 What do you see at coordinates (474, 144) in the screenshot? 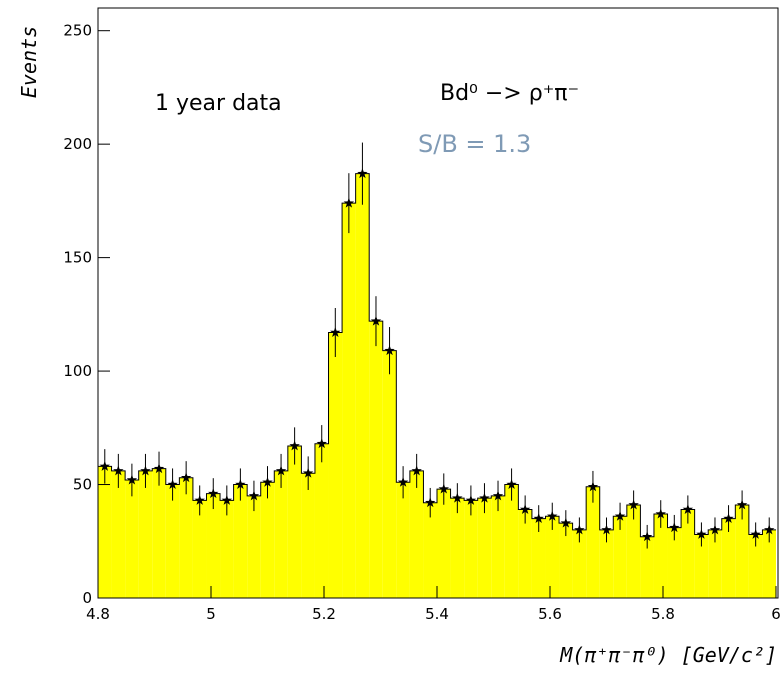
I see `annotation: S/B = 1.3` at bounding box center [474, 144].